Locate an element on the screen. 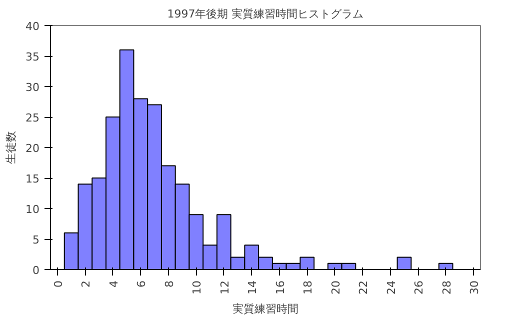  x-tick-label: 30 is located at coordinates (475, 287).